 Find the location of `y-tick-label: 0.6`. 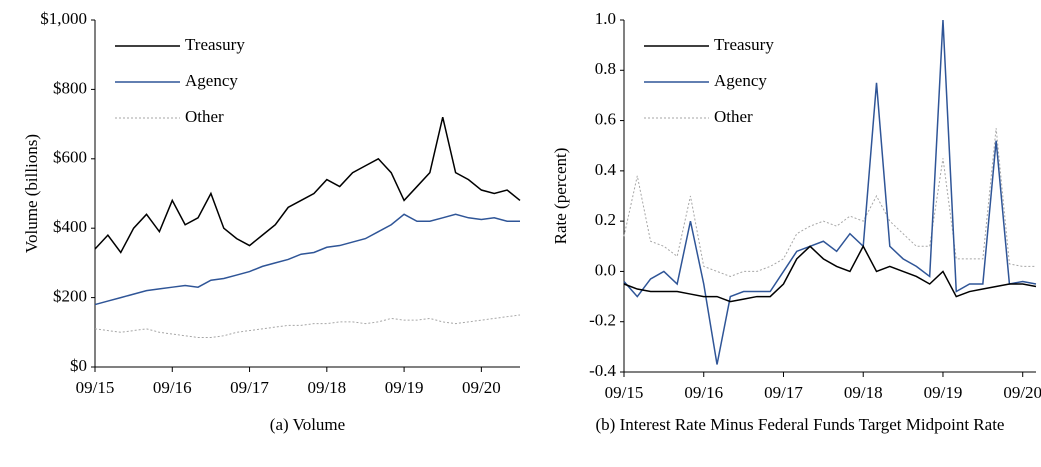

y-tick-label: 0.6 is located at coordinates (605, 118).